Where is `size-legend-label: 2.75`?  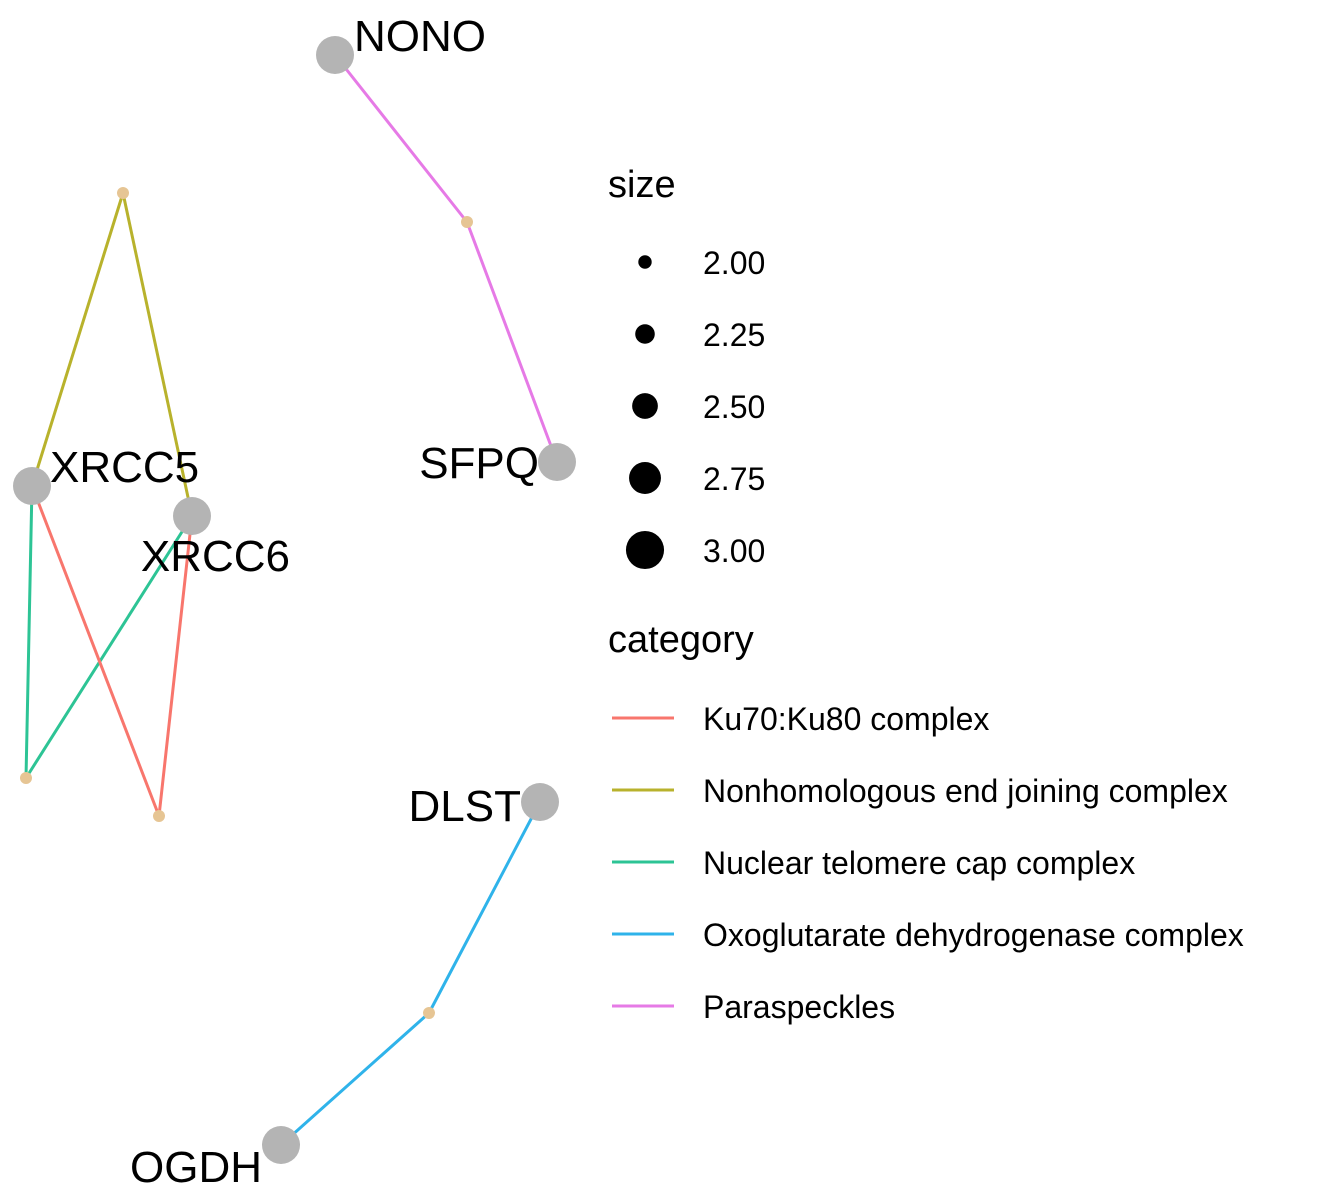 size-legend-label: 2.75 is located at coordinates (734, 479).